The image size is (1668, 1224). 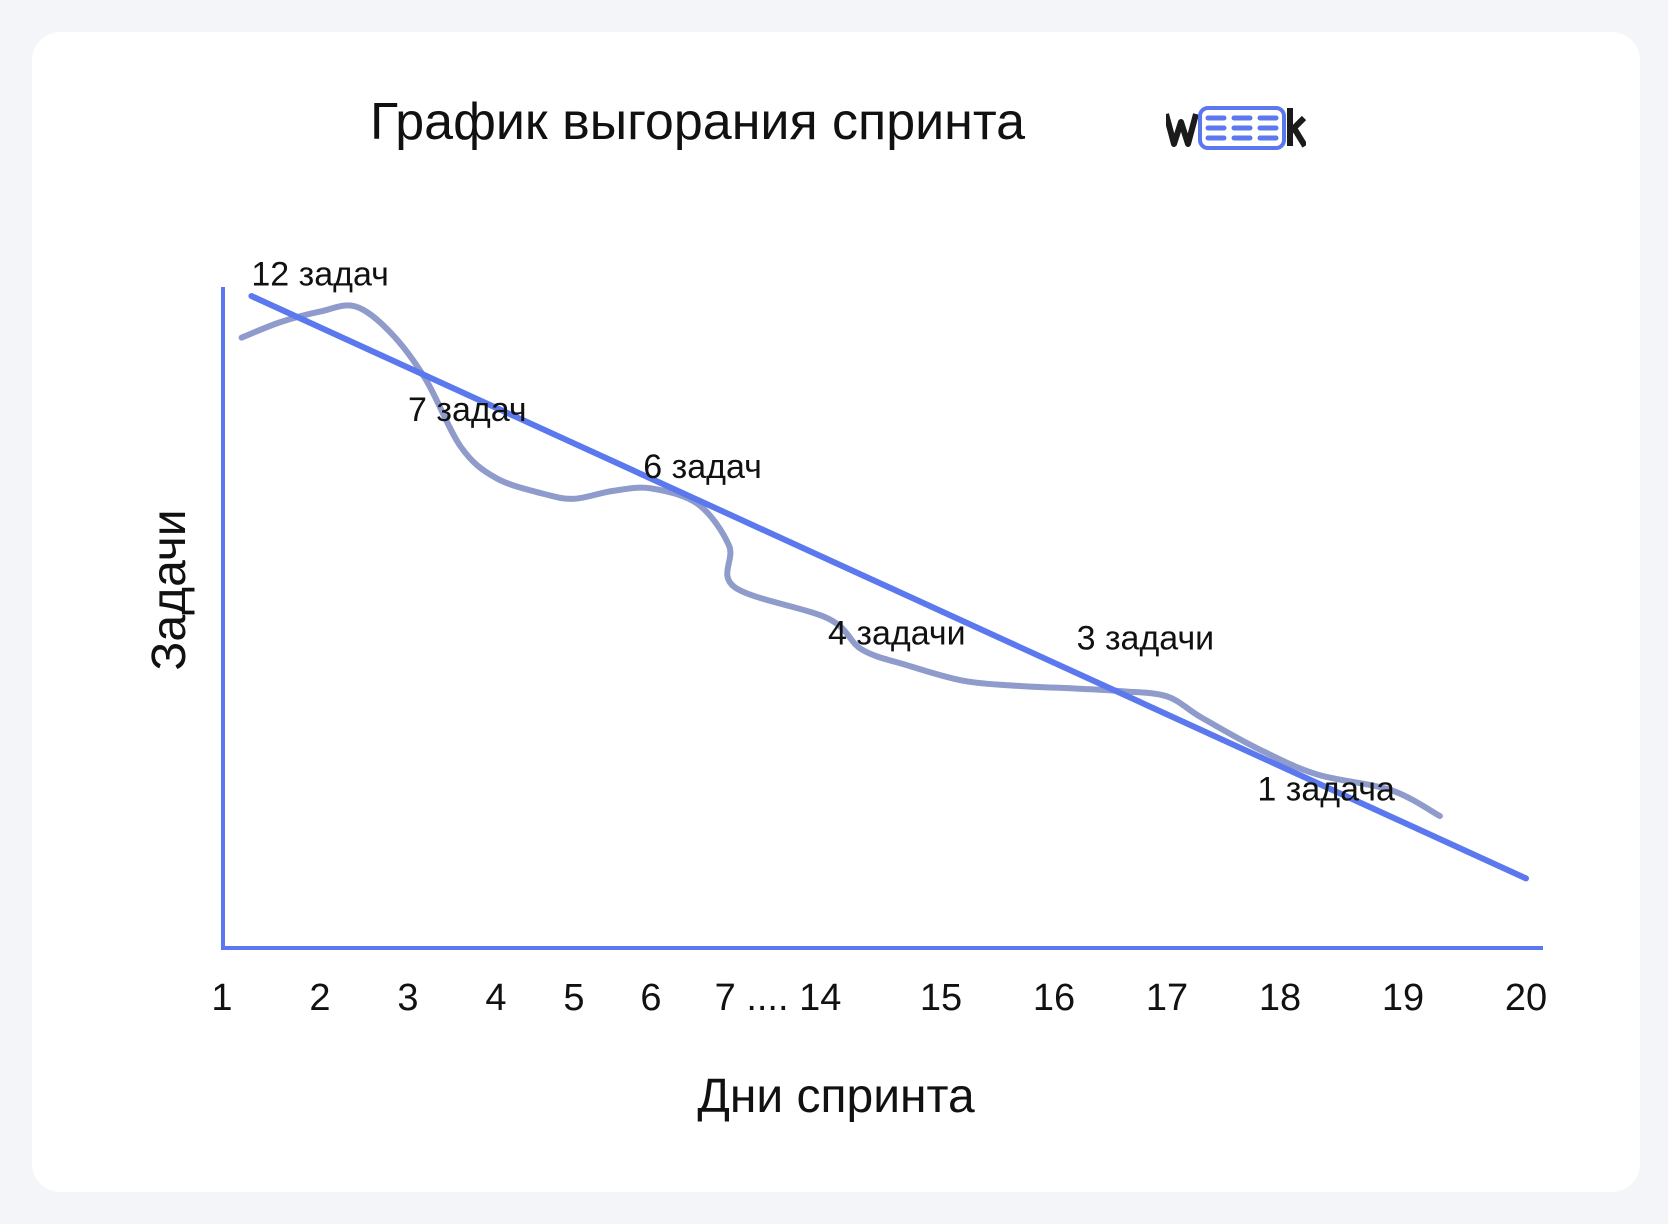 I want to click on annotation-label: 4 задачи, so click(x=897, y=633).